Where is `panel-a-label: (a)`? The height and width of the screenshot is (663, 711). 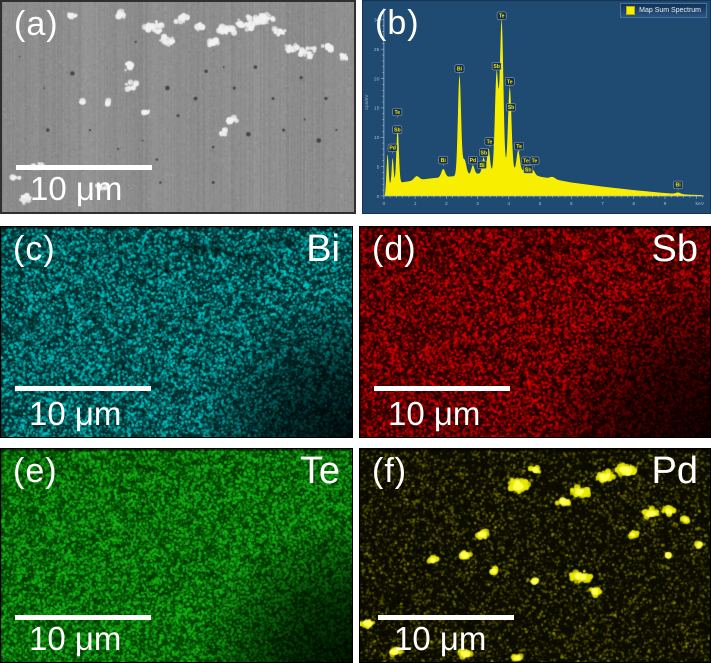
panel-a-label: (a) is located at coordinates (36, 24).